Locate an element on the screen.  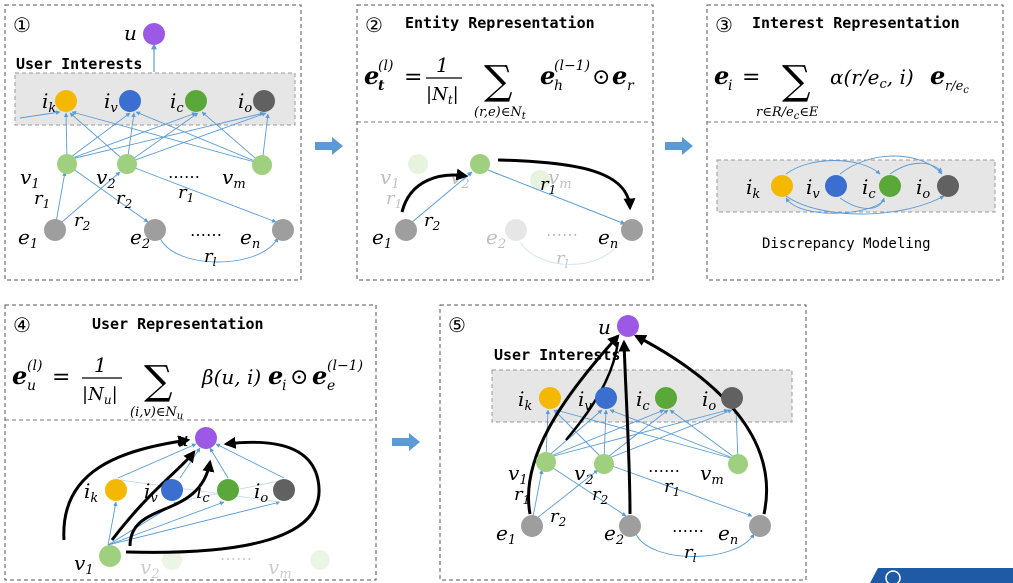
p1-edges is located at coordinates (149, 186).